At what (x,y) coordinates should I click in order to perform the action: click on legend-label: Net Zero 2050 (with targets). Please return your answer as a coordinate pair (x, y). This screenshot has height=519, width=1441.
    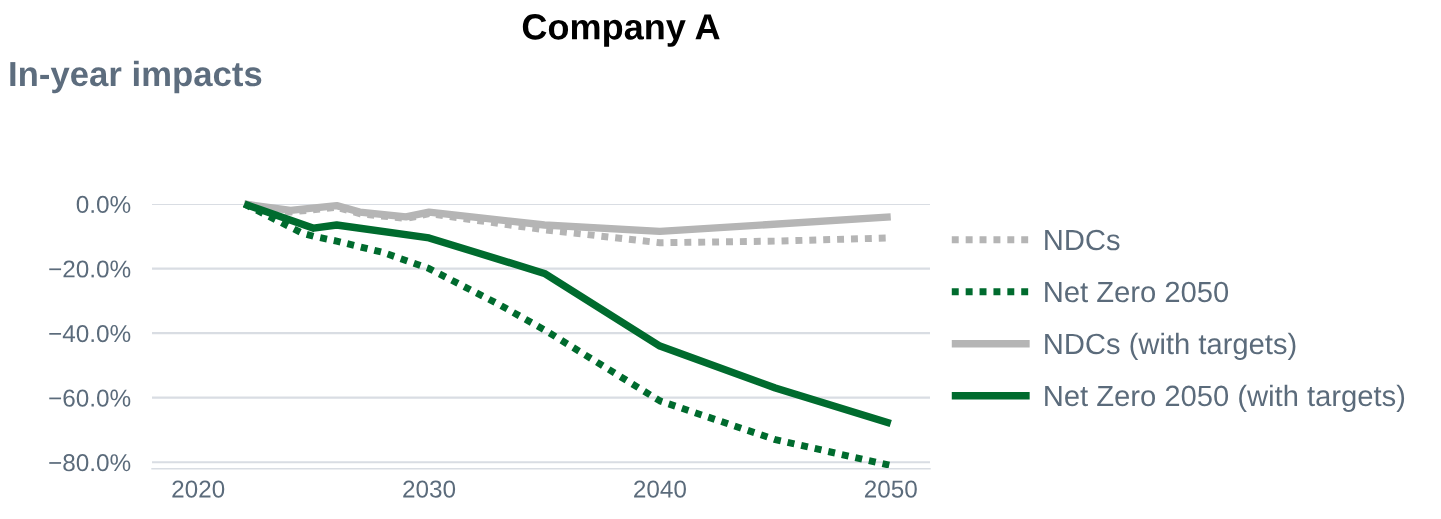
    Looking at the image, I should click on (1225, 398).